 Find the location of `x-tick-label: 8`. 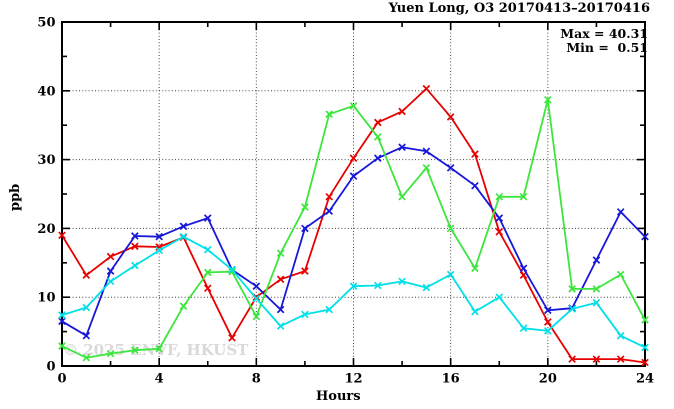

x-tick-label: 8 is located at coordinates (256, 379).